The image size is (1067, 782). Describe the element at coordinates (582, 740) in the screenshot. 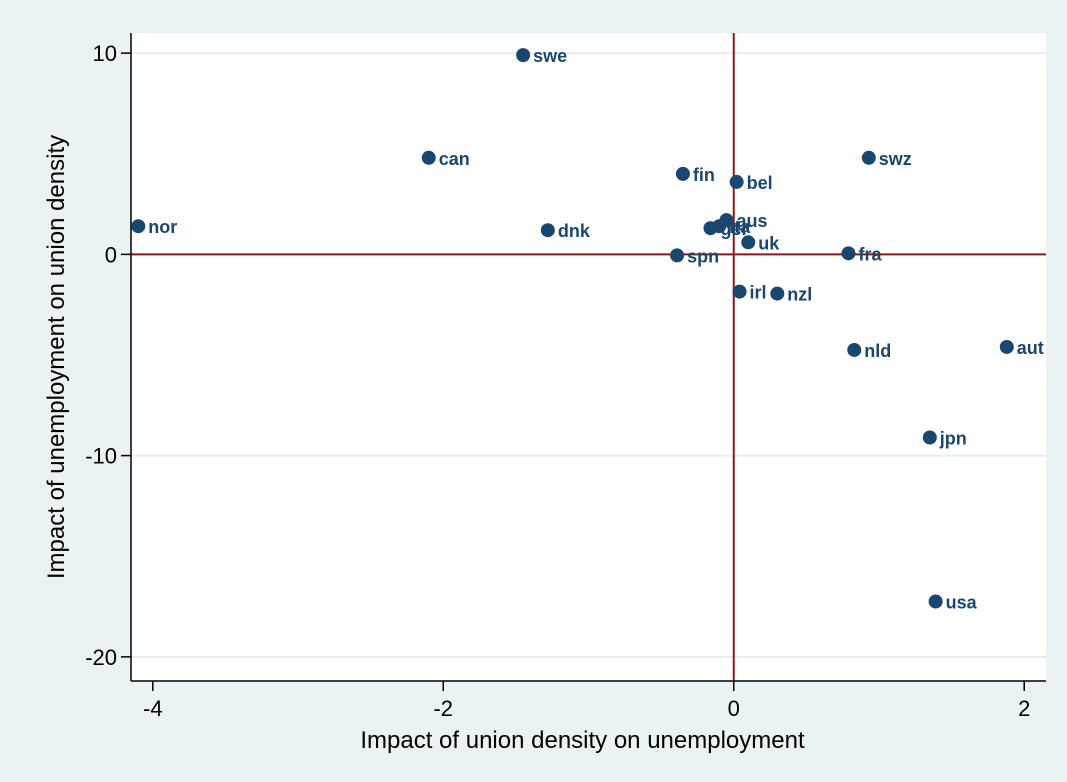

I see `x-axis-title: Impact of union density on unemployment` at that location.